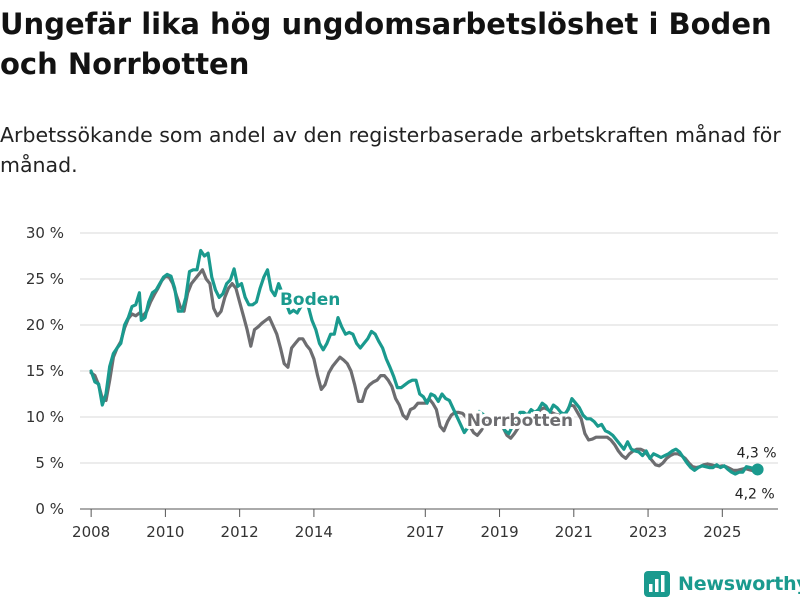  I want to click on bar-chart-icon, so click(657, 584).